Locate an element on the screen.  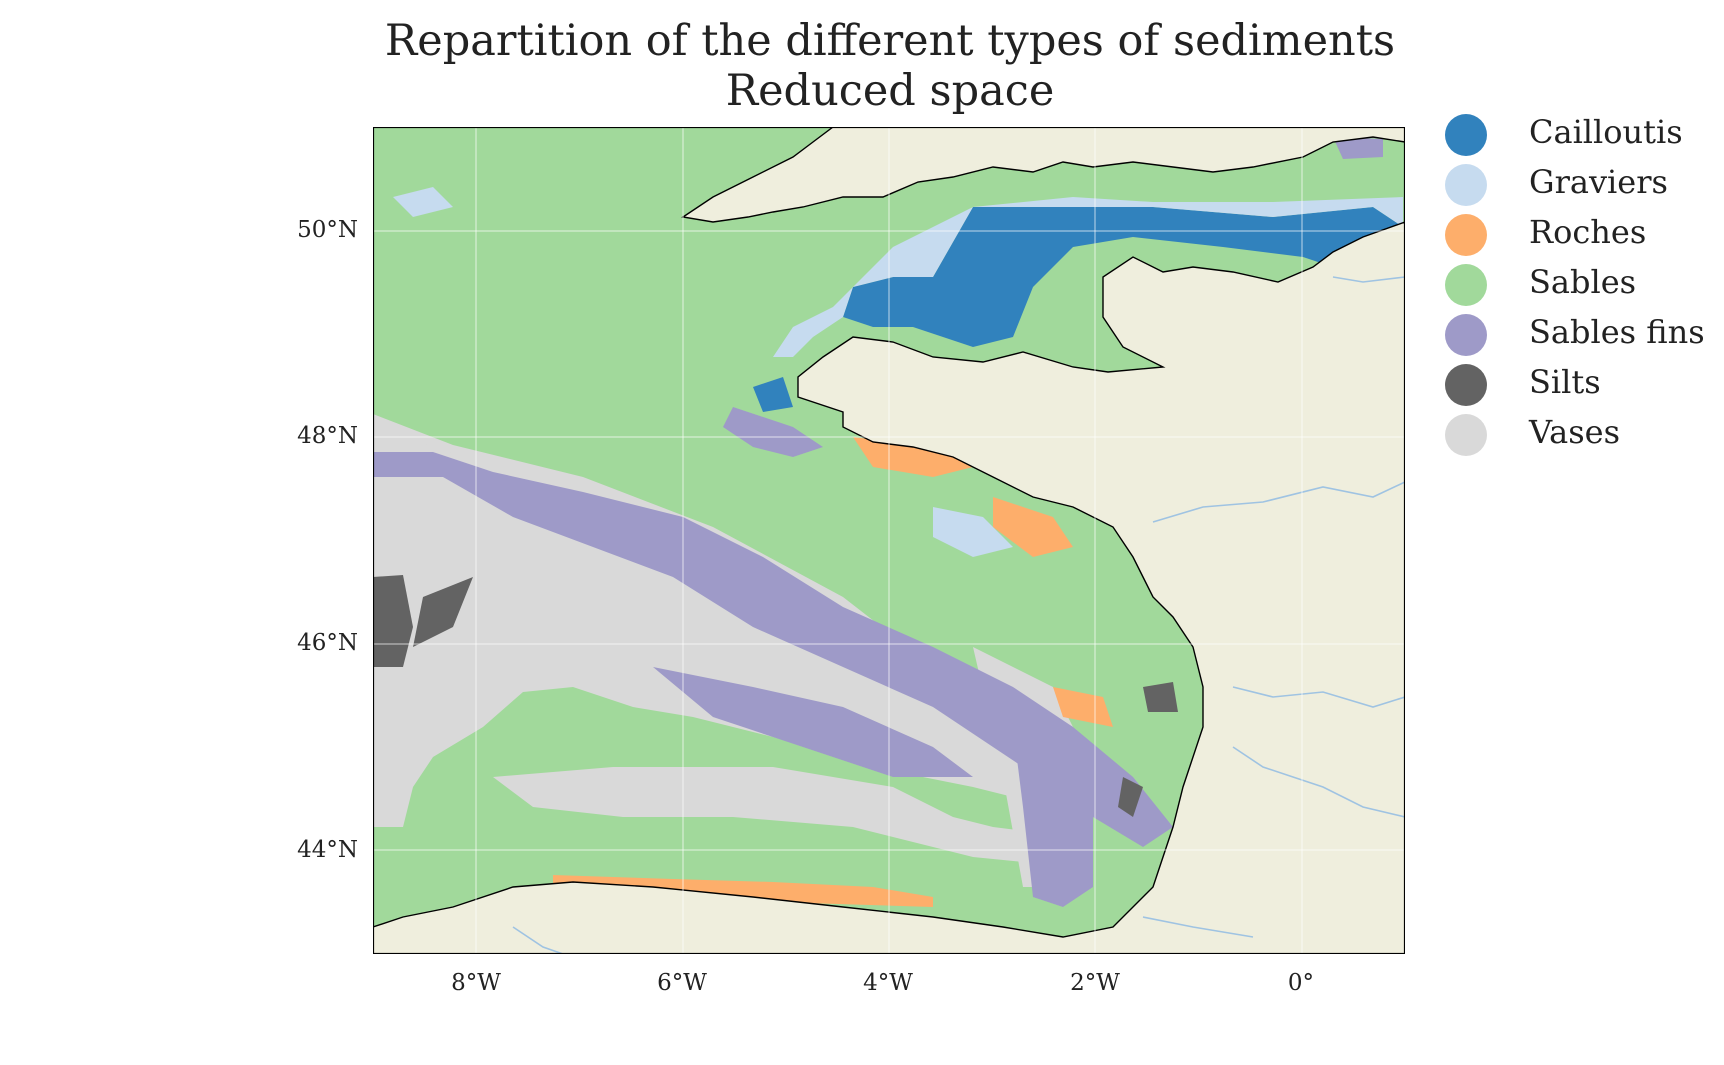
zone-silts-gironde is located at coordinates (1160, 697).